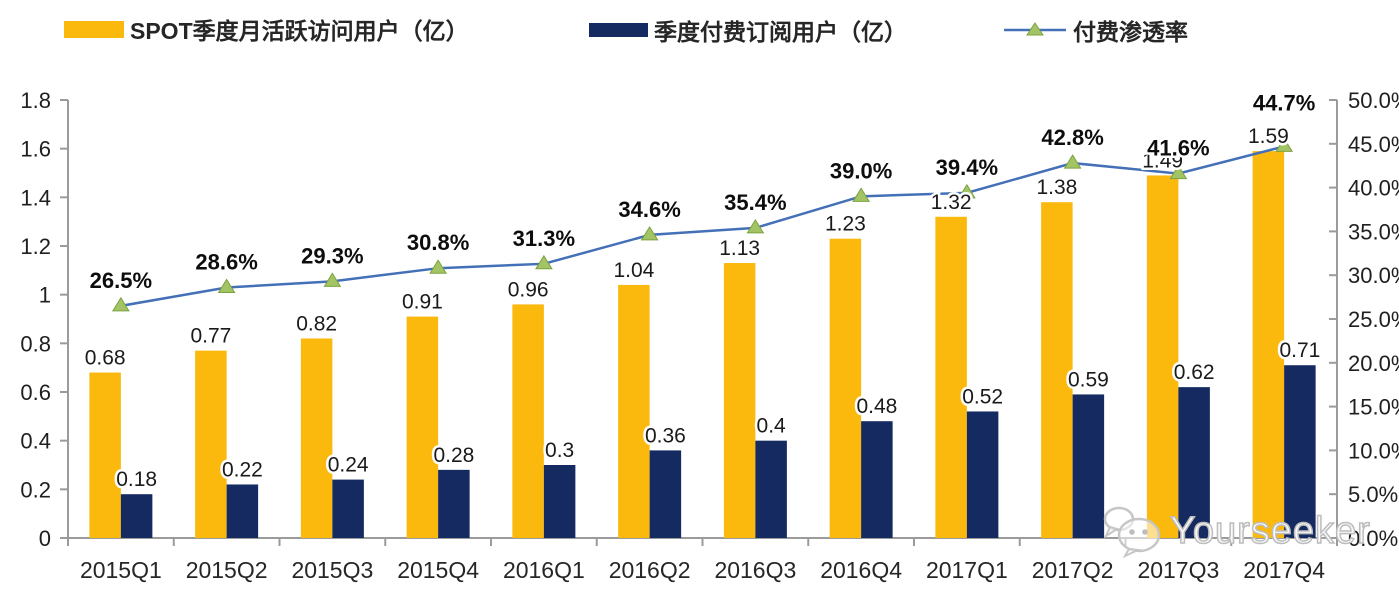  What do you see at coordinates (1194, 462) in the screenshot?
I see `bar-subscribers-2017Q3` at bounding box center [1194, 462].